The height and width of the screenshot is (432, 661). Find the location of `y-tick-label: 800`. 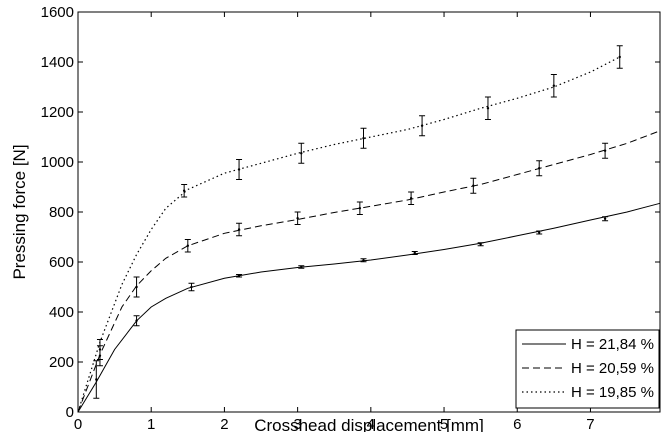

y-tick-label: 800 is located at coordinates (61, 212).